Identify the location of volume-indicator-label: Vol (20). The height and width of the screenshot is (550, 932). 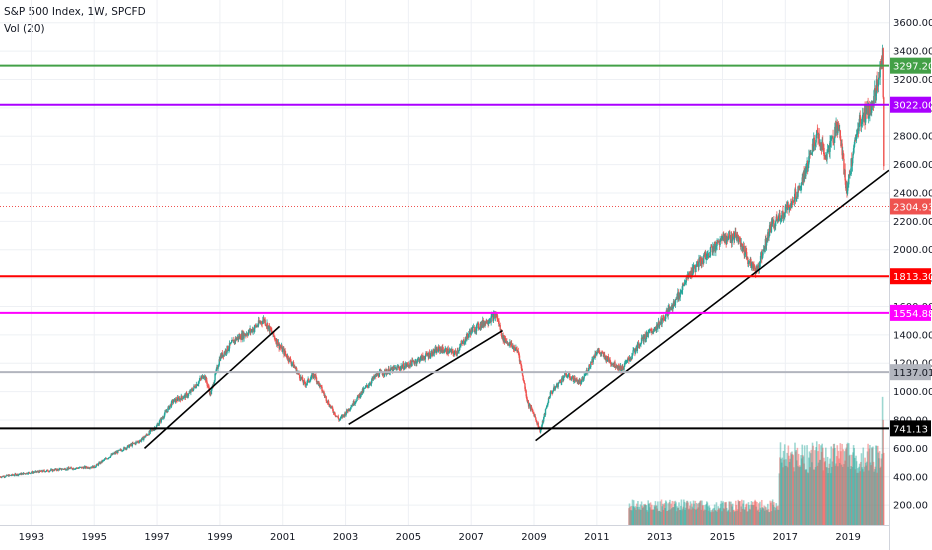
(24, 29).